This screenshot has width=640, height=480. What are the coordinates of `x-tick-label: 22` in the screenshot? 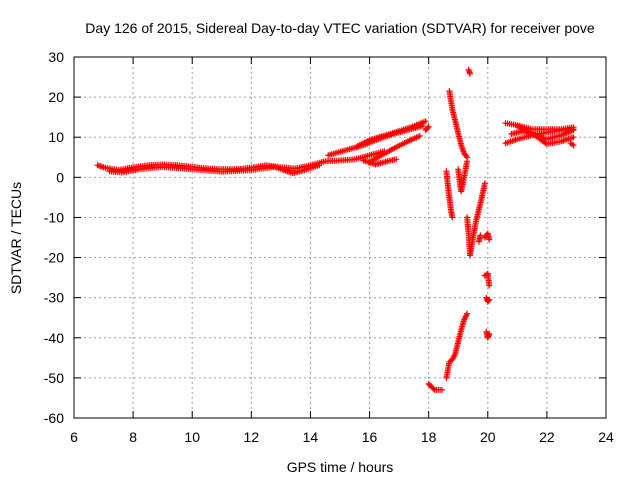 It's located at (547, 437).